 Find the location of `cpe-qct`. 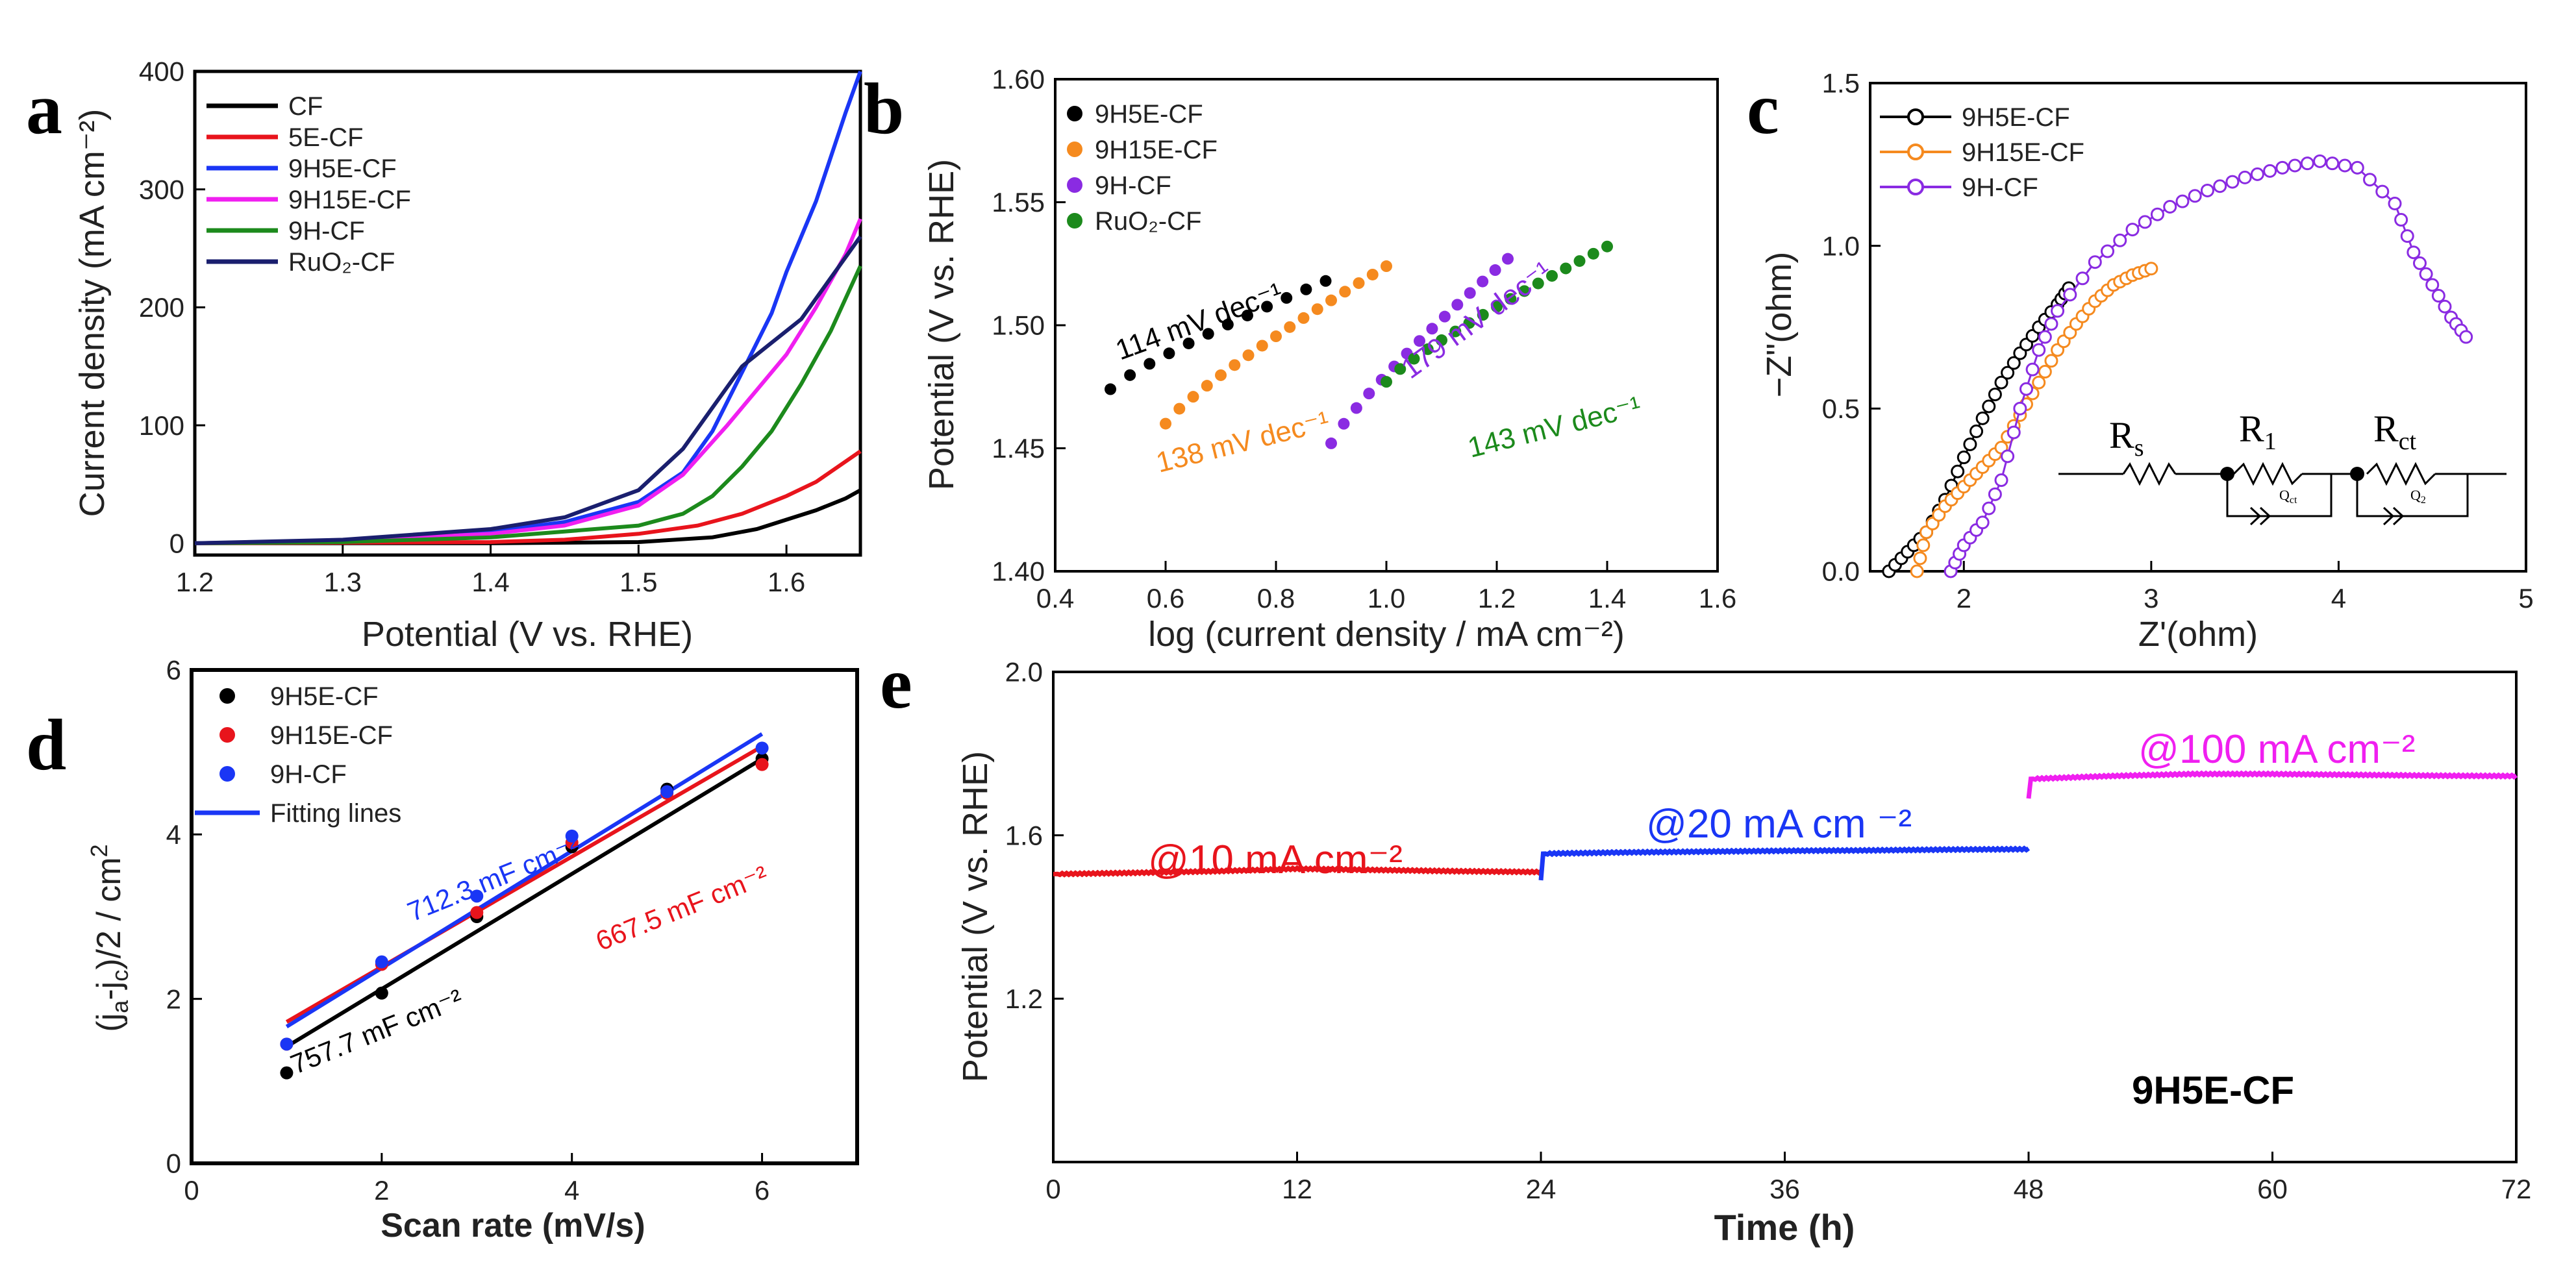

cpe-qct is located at coordinates (2260, 516).